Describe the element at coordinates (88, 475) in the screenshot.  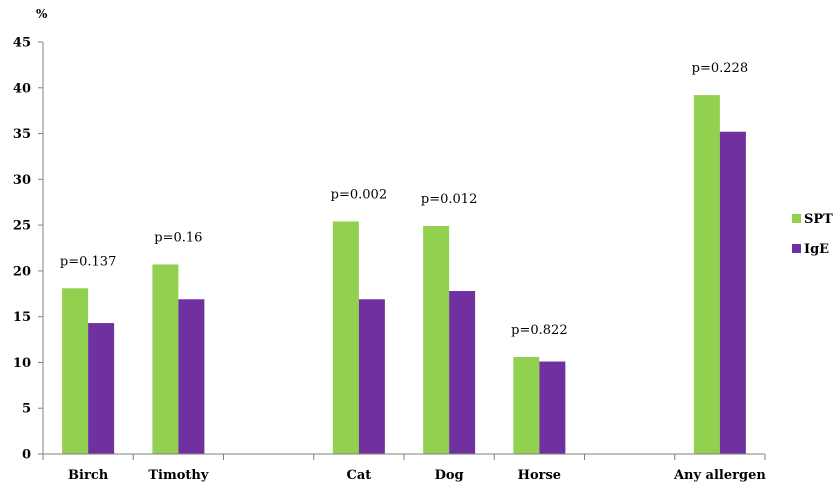
I see `x-category-label: Birch` at that location.